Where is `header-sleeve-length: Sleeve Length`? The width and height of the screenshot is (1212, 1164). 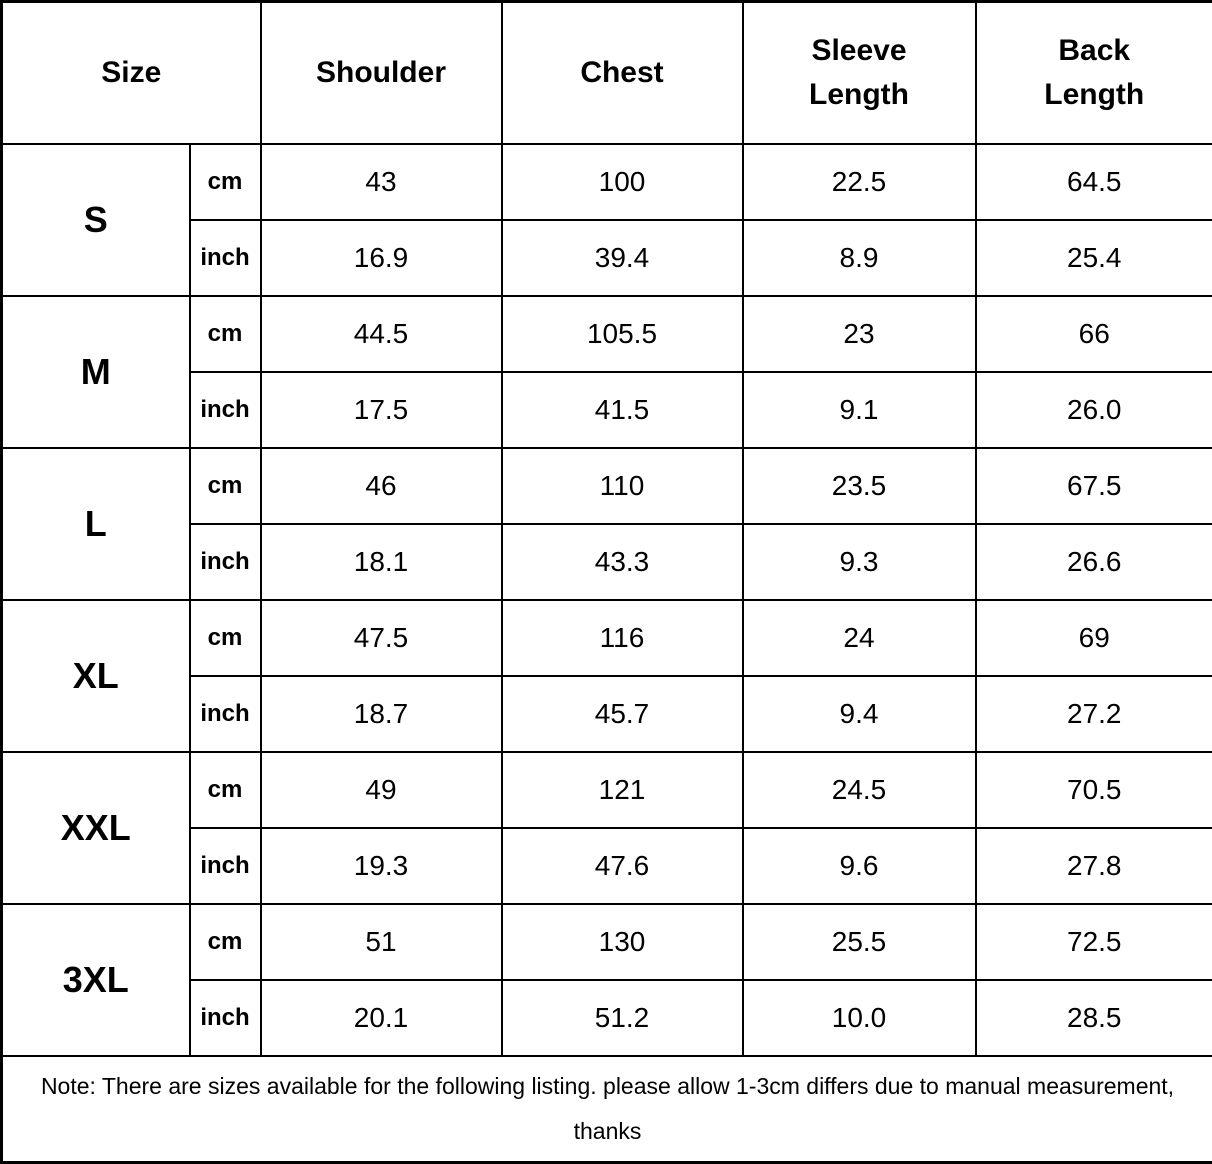
header-sleeve-length: Sleeve Length is located at coordinates (859, 73).